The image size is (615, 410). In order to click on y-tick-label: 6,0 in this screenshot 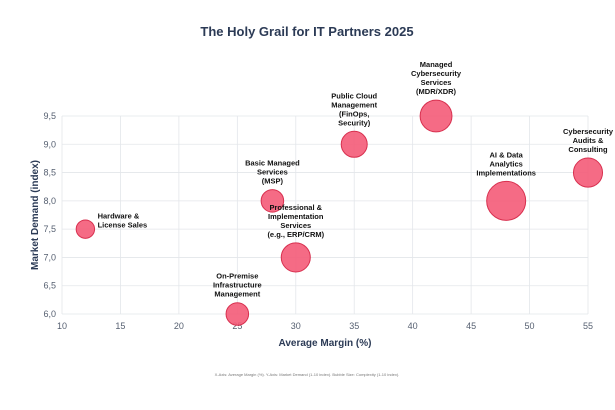, I will do `click(49, 314)`.